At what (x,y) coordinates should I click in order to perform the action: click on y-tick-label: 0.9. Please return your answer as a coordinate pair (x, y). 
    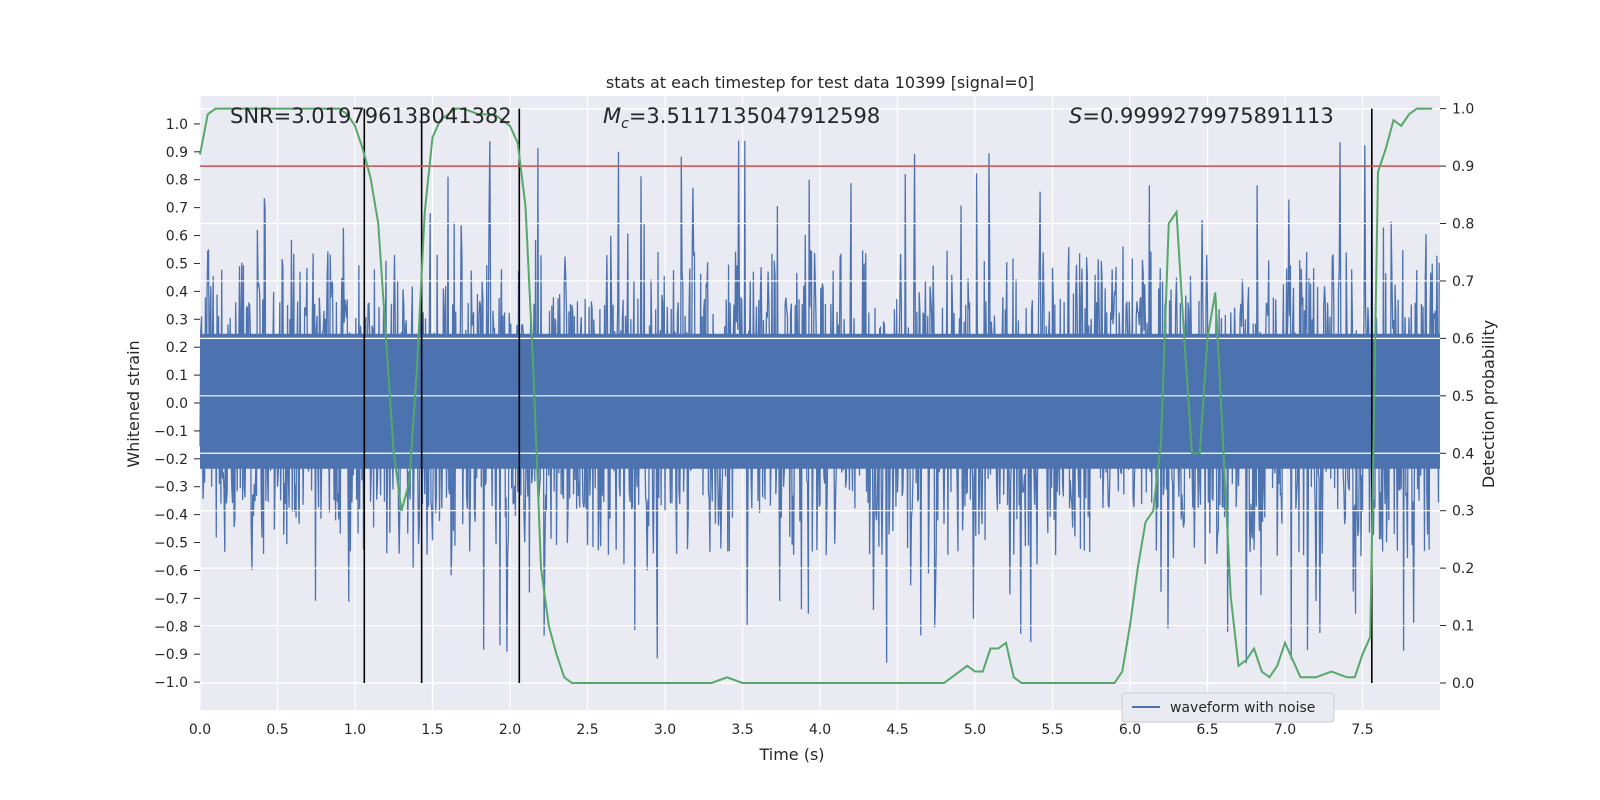
    Looking at the image, I should click on (177, 153).